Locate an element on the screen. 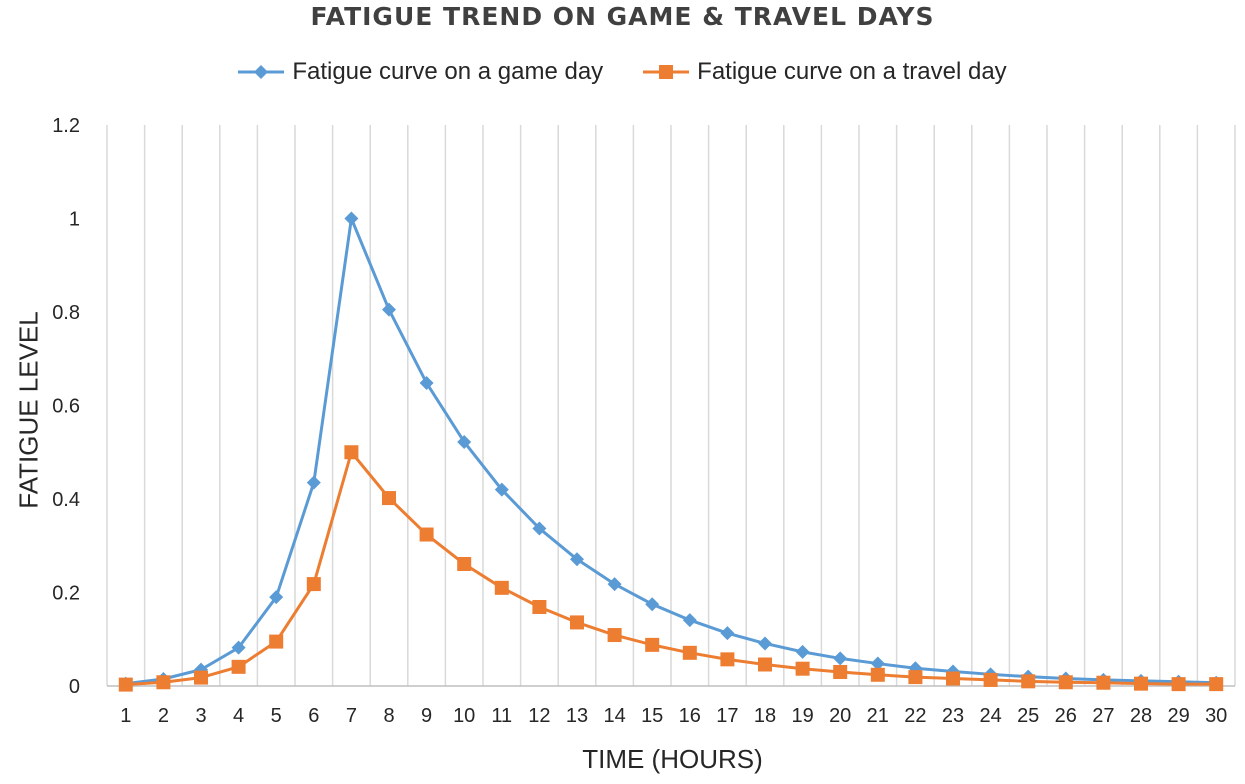  x-tick-label: 7 is located at coordinates (351, 716).